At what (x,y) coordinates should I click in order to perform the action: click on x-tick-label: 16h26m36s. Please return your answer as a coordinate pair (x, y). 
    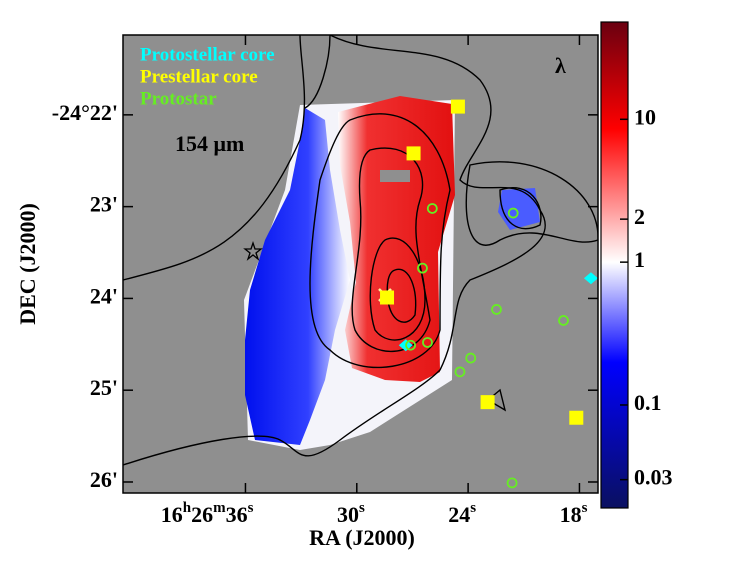
    Looking at the image, I should click on (207, 513).